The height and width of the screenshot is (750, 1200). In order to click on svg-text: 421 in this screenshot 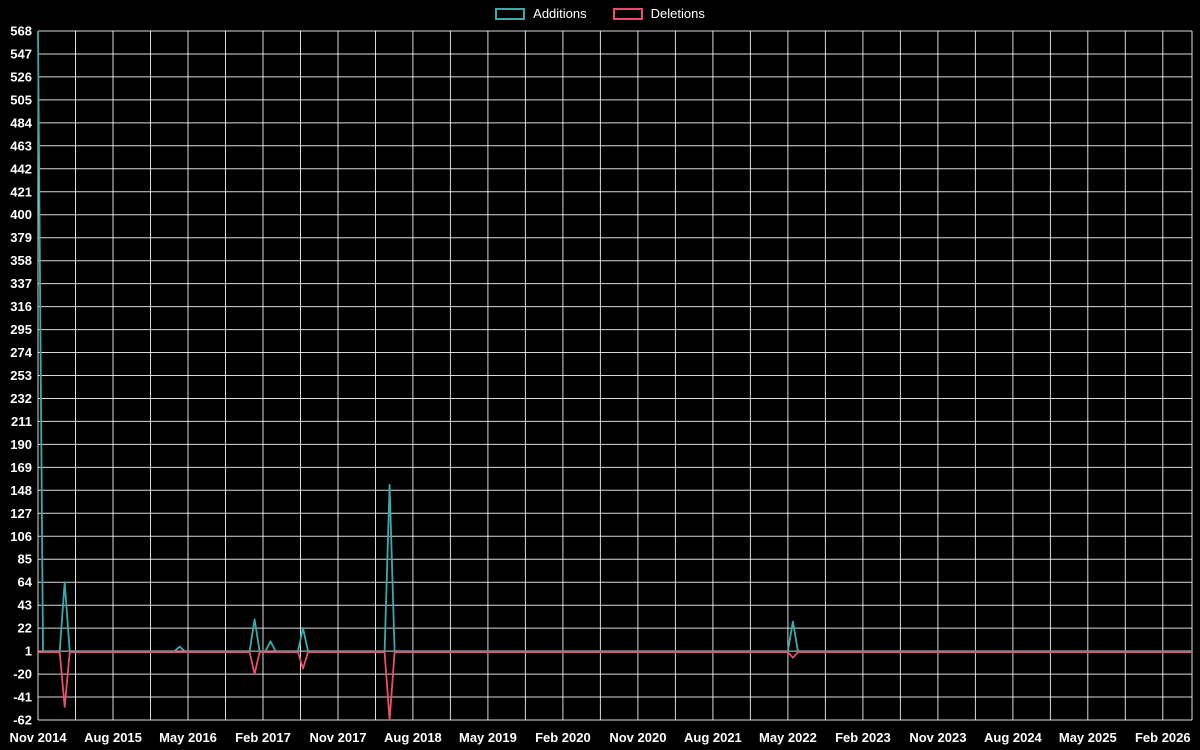, I will do `click(21, 191)`.